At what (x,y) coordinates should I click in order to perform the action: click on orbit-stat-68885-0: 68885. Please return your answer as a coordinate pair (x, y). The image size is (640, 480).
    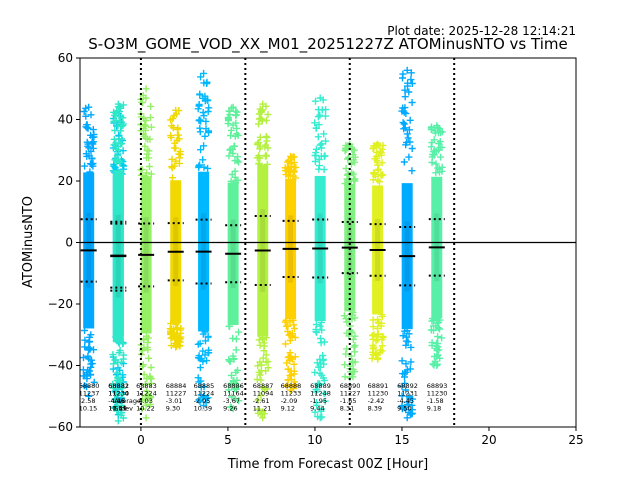
    Looking at the image, I should click on (204, 386).